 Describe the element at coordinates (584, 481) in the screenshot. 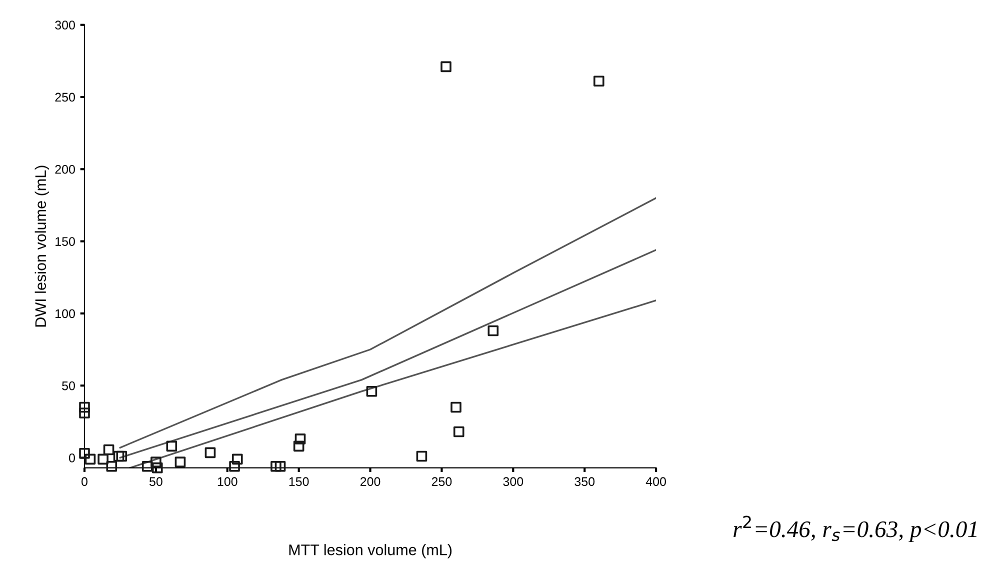

I see `x-tick-label: 350` at that location.